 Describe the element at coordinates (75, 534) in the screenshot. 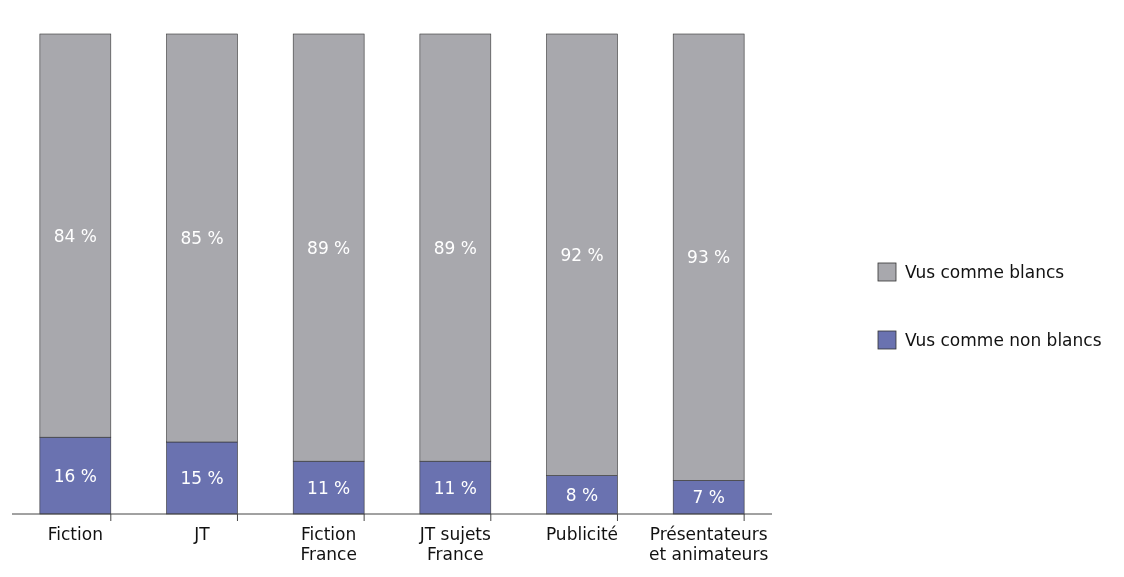

I see `x-tick-label: Fiction` at that location.